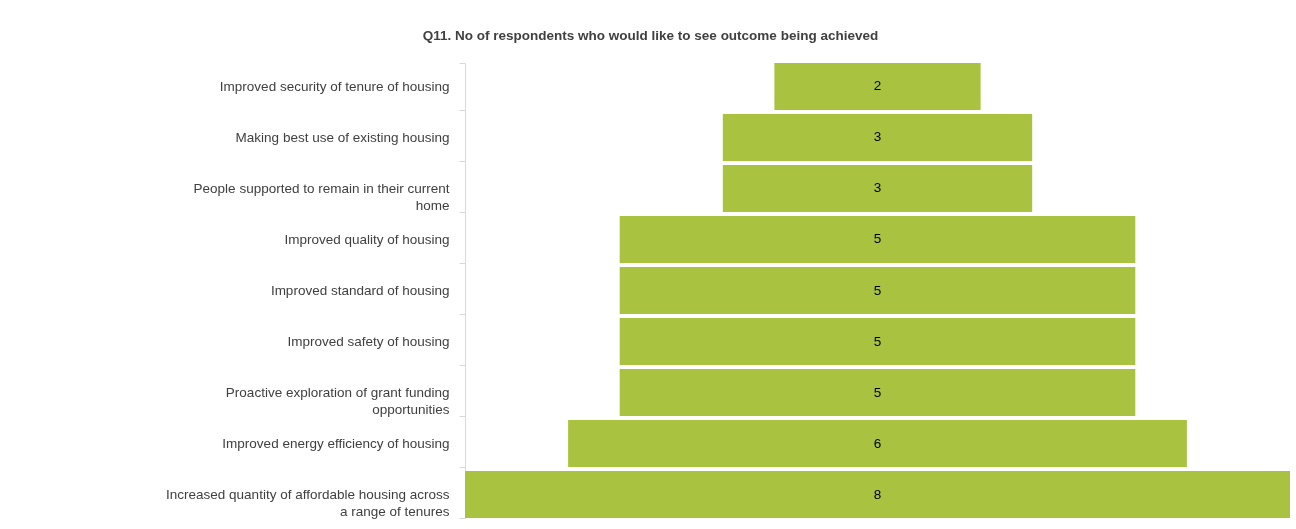  I want to click on category-label: Making best use of existing housing, so click(342, 137).